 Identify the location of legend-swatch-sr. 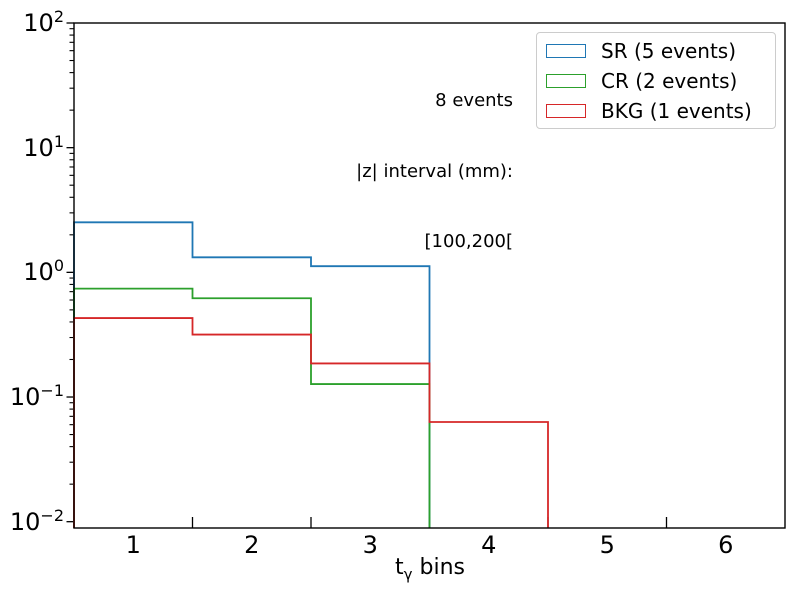
(566, 50).